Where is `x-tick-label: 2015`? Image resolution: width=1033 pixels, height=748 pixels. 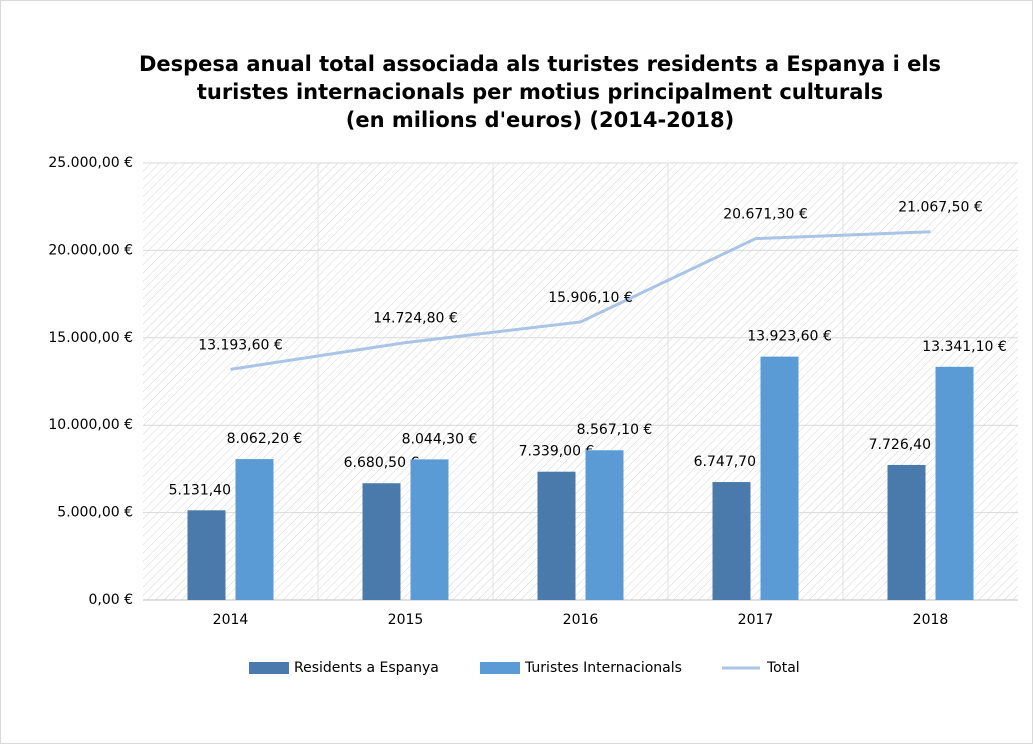 x-tick-label: 2015 is located at coordinates (406, 620).